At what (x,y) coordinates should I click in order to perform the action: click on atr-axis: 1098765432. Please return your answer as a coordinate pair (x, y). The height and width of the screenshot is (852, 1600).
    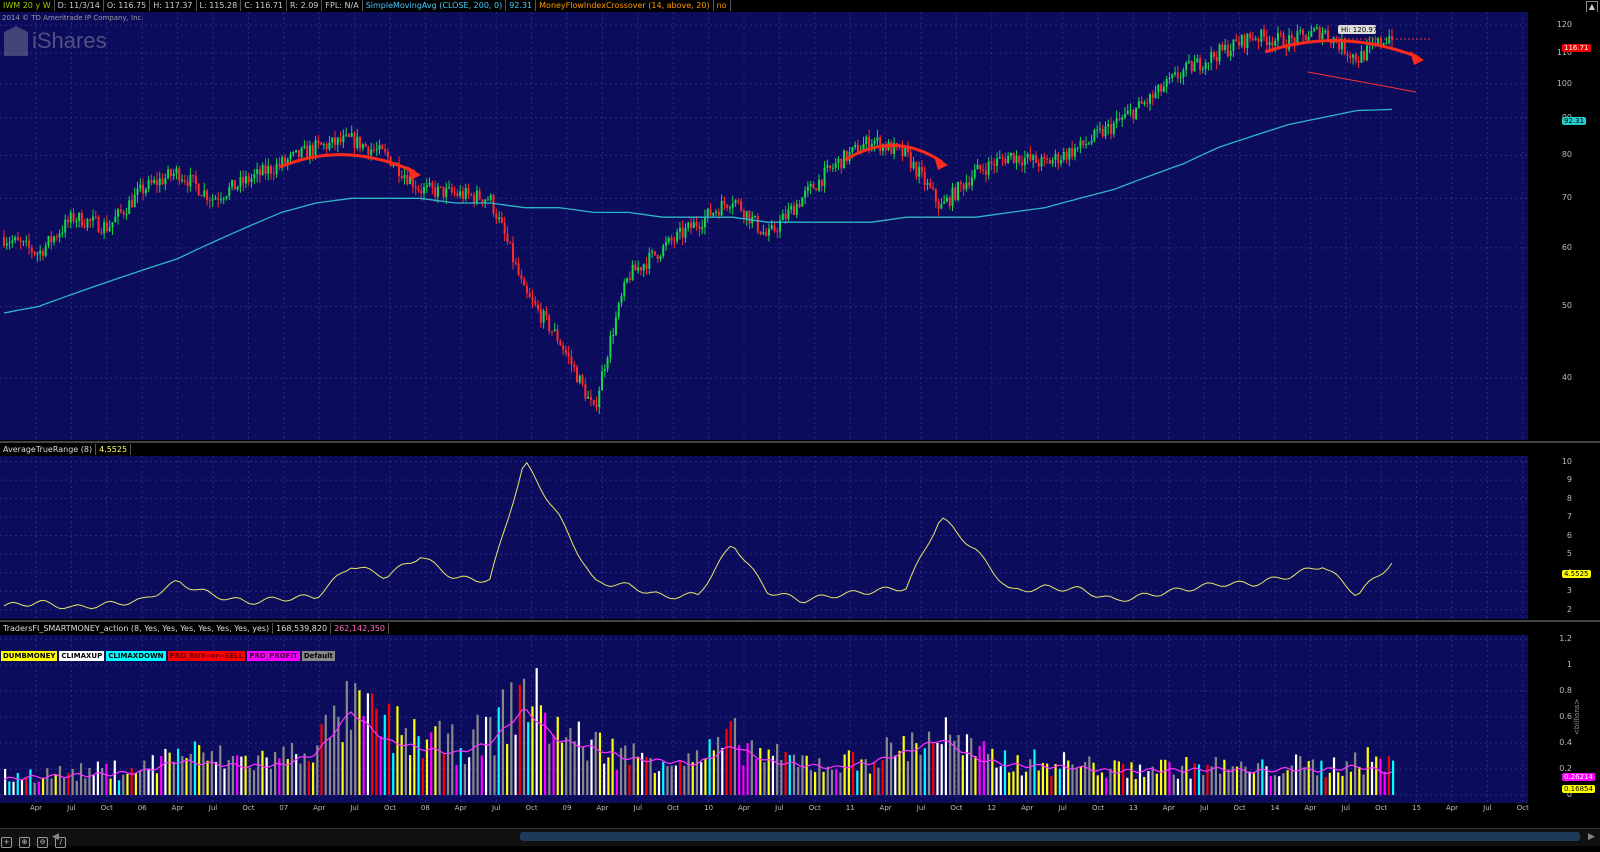
    Looking at the image, I should click on (1564, 537).